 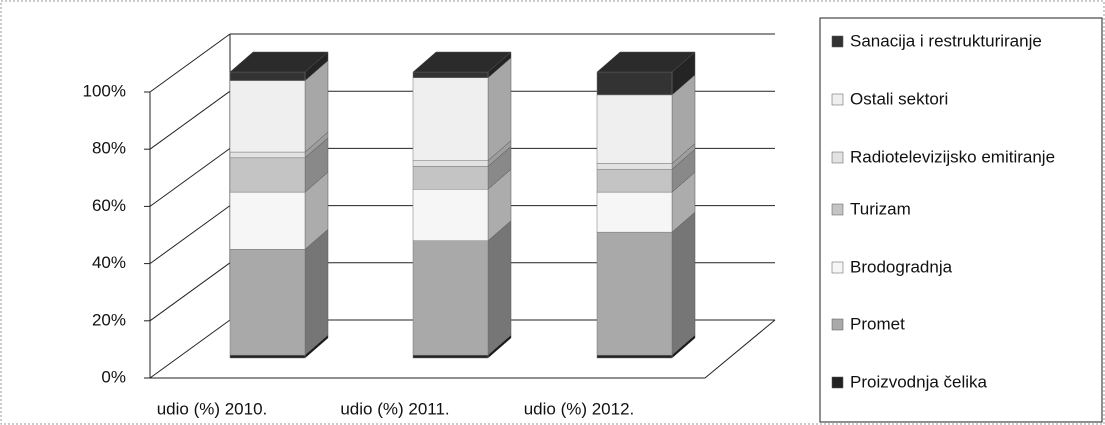 What do you see at coordinates (109, 319) in the screenshot?
I see `y-tick-label: 20%` at bounding box center [109, 319].